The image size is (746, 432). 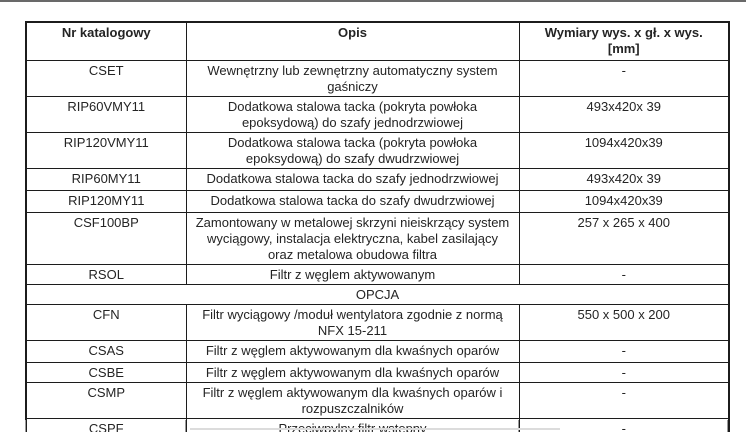 I want to click on dimensions-cell: 257 x 265 x 400, so click(x=624, y=238).